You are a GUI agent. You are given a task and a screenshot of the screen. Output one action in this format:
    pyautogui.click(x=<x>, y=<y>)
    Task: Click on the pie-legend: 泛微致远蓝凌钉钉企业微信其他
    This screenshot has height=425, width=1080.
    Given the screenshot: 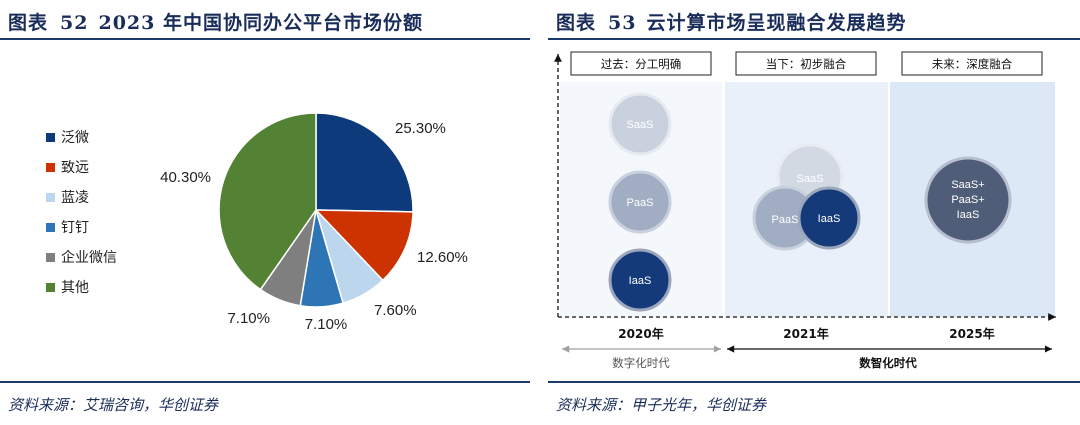 What is the action you would take?
    pyautogui.click(x=81, y=212)
    